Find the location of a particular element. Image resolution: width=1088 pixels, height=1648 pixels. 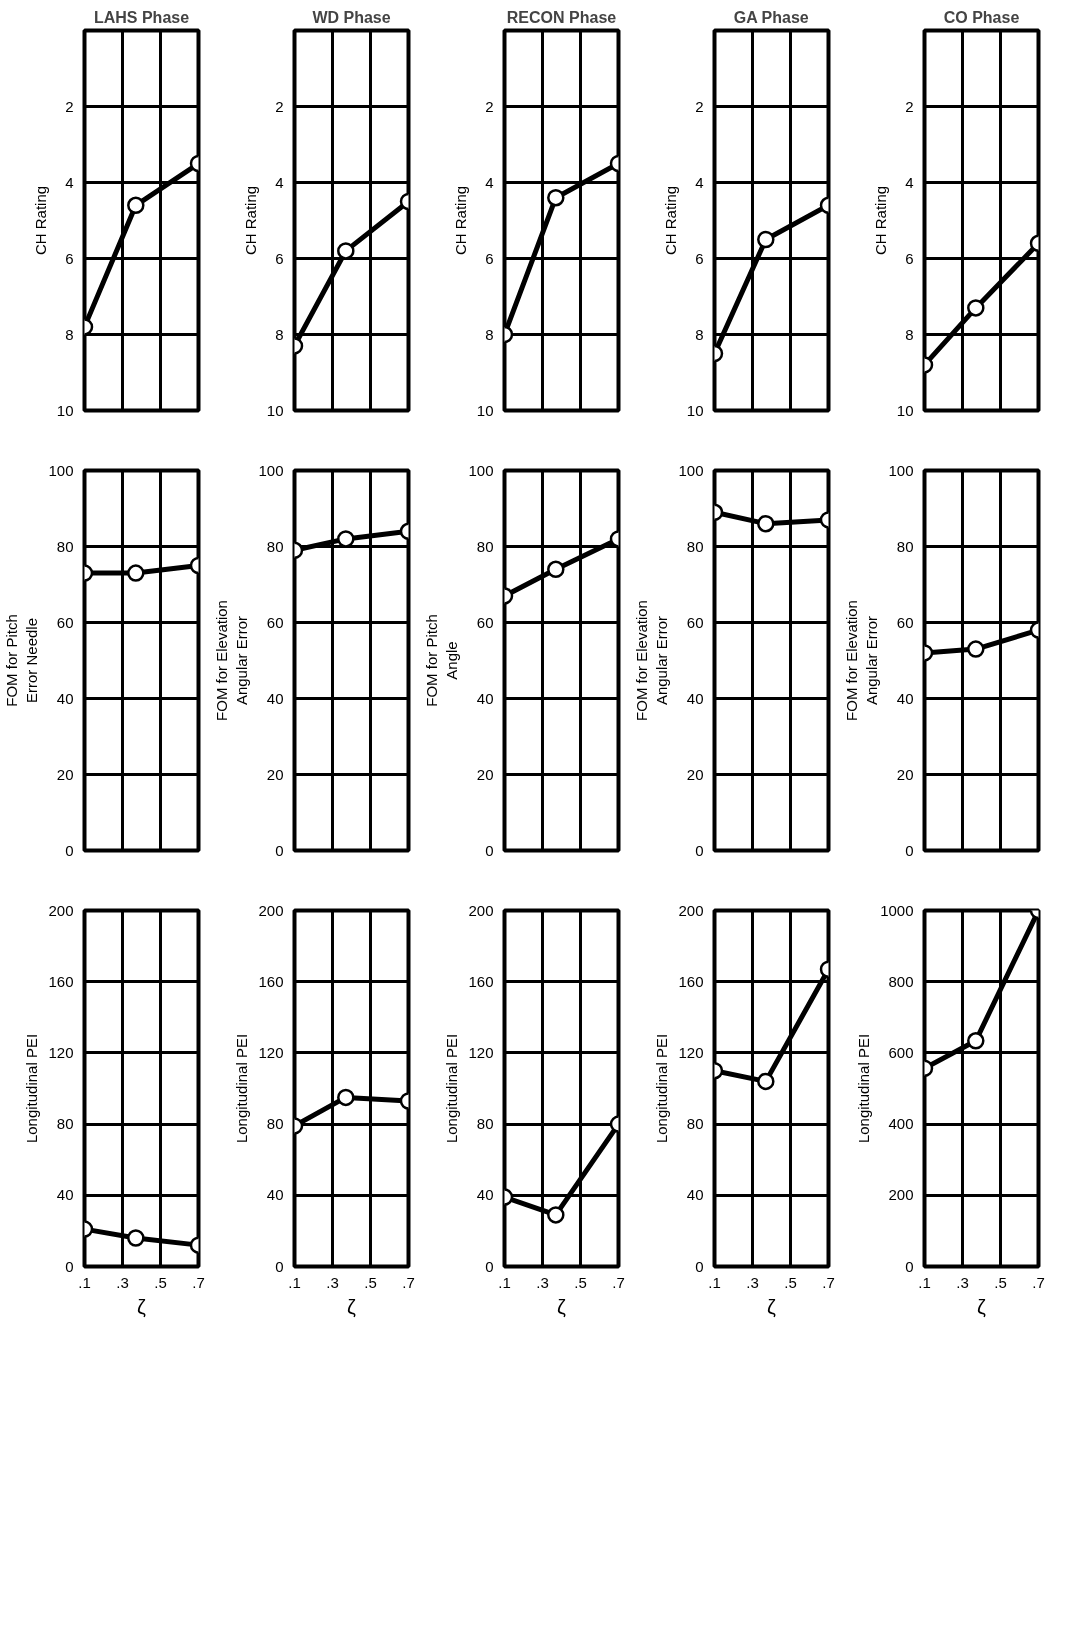

chart-title: LAHS Phase is located at coordinates (141, 17).